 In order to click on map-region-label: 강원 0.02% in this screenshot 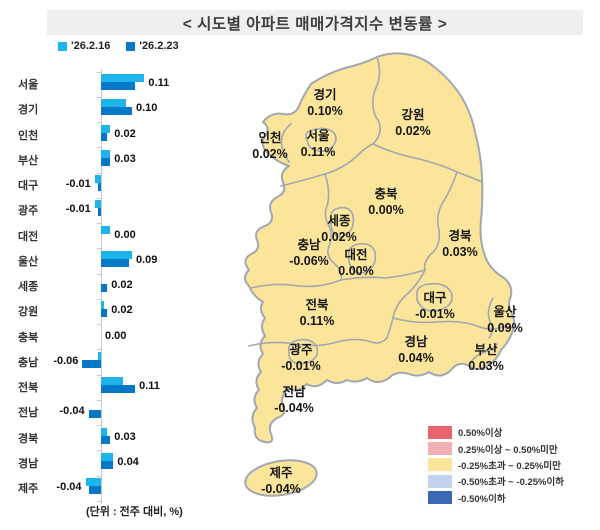, I will do `click(412, 123)`.